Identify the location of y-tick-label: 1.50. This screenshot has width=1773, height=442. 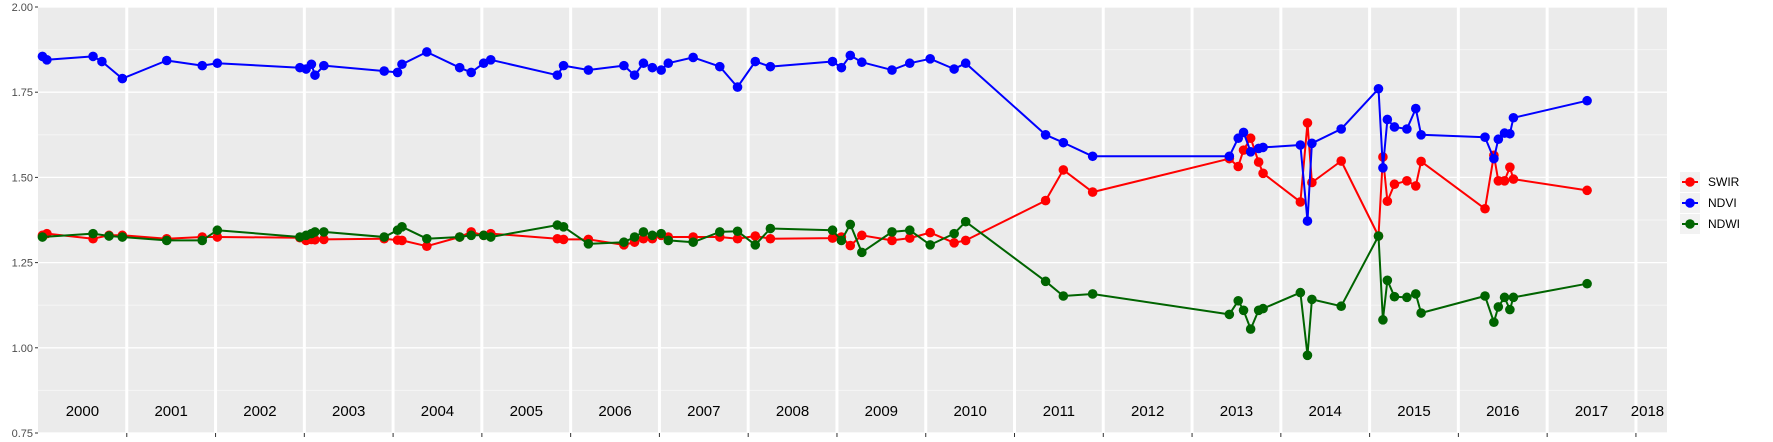
(22, 178).